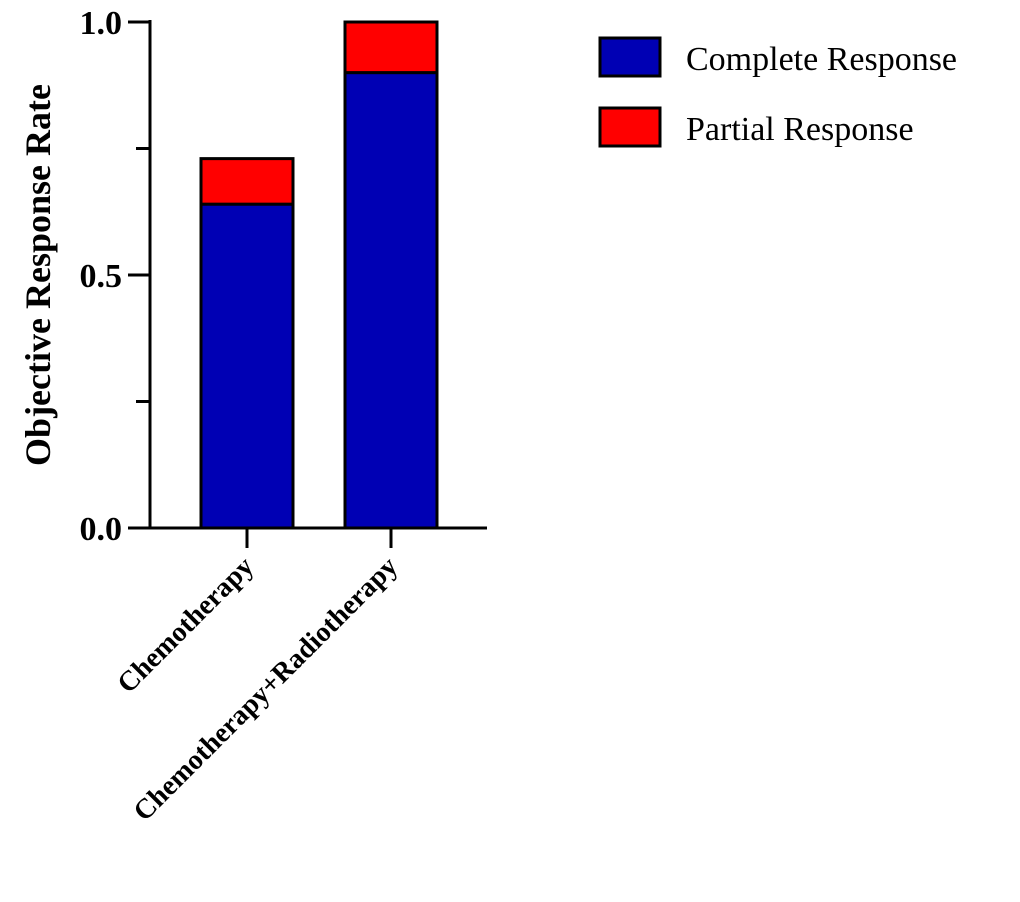 Image resolution: width=1020 pixels, height=902 pixels. Describe the element at coordinates (101, 276) in the screenshot. I see `y-tick-label: 0.5` at that location.